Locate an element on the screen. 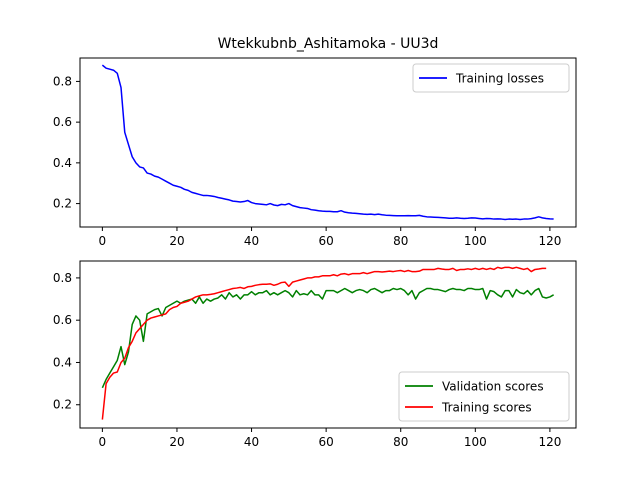 The height and width of the screenshot is (480, 640). top-x-tick-label: 20 is located at coordinates (176, 241).